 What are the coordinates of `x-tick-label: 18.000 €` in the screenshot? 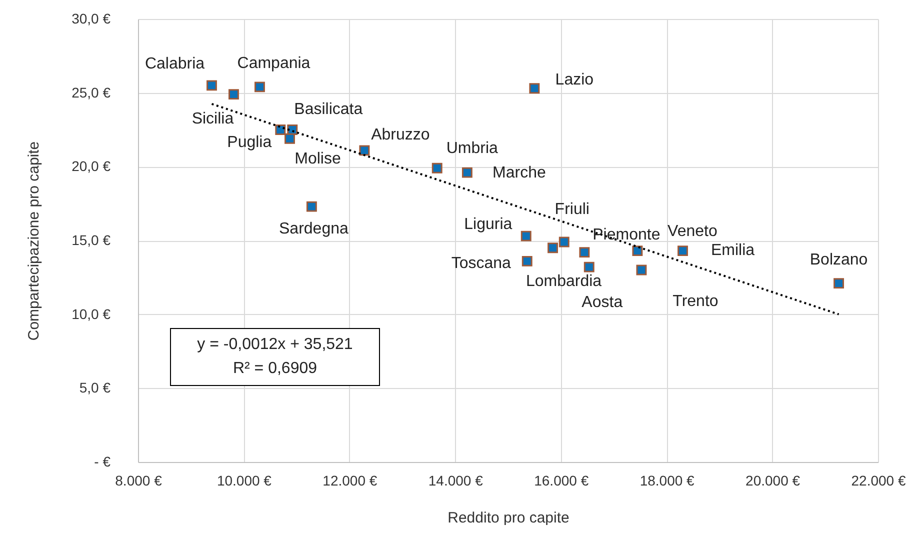 It's located at (667, 480).